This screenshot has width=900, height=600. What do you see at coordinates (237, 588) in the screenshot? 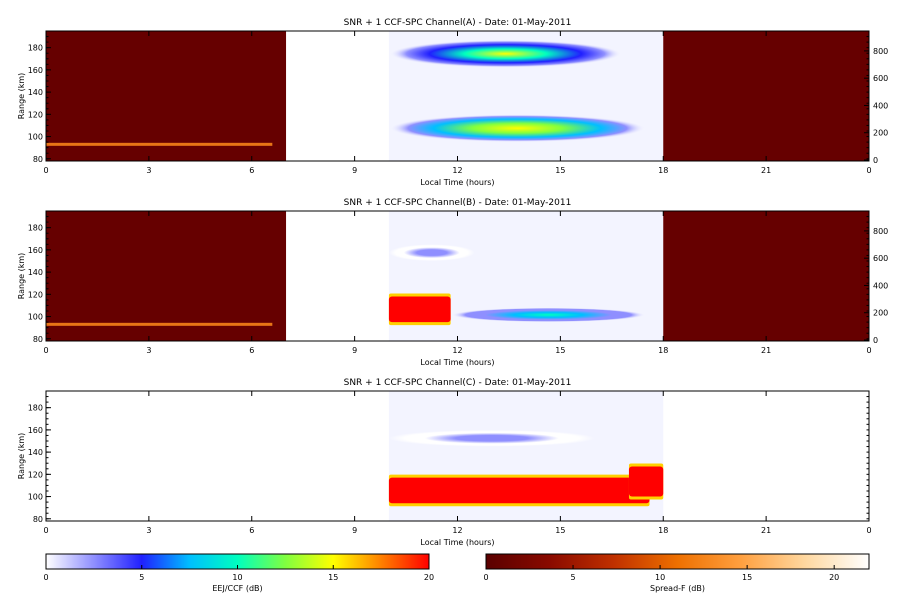
I see `colorbar-label: EEJ/CCF (dB)` at bounding box center [237, 588].